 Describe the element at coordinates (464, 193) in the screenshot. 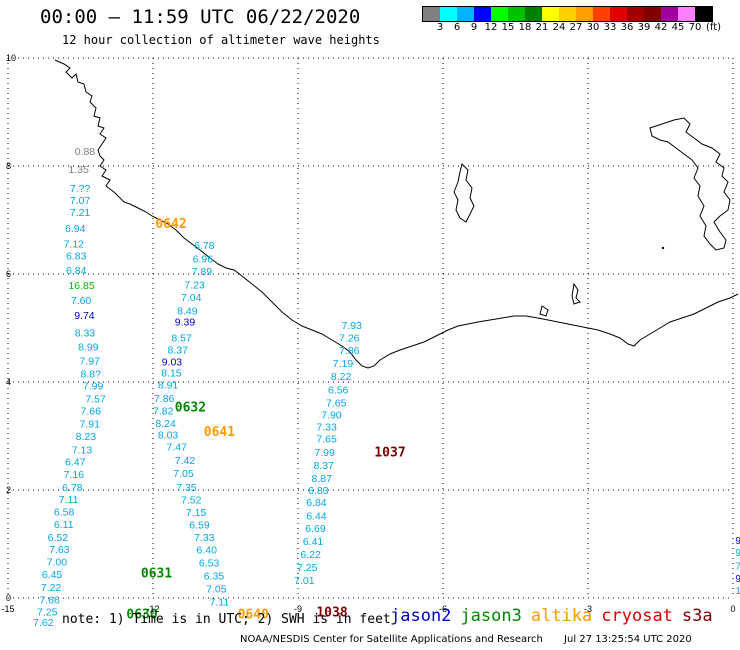

I see `lake-volta-outline` at that location.